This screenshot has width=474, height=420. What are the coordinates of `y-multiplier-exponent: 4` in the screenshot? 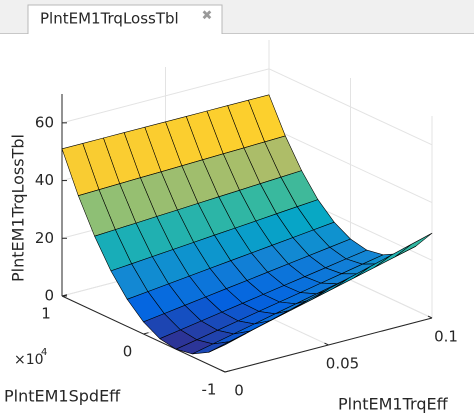 It's located at (44, 352).